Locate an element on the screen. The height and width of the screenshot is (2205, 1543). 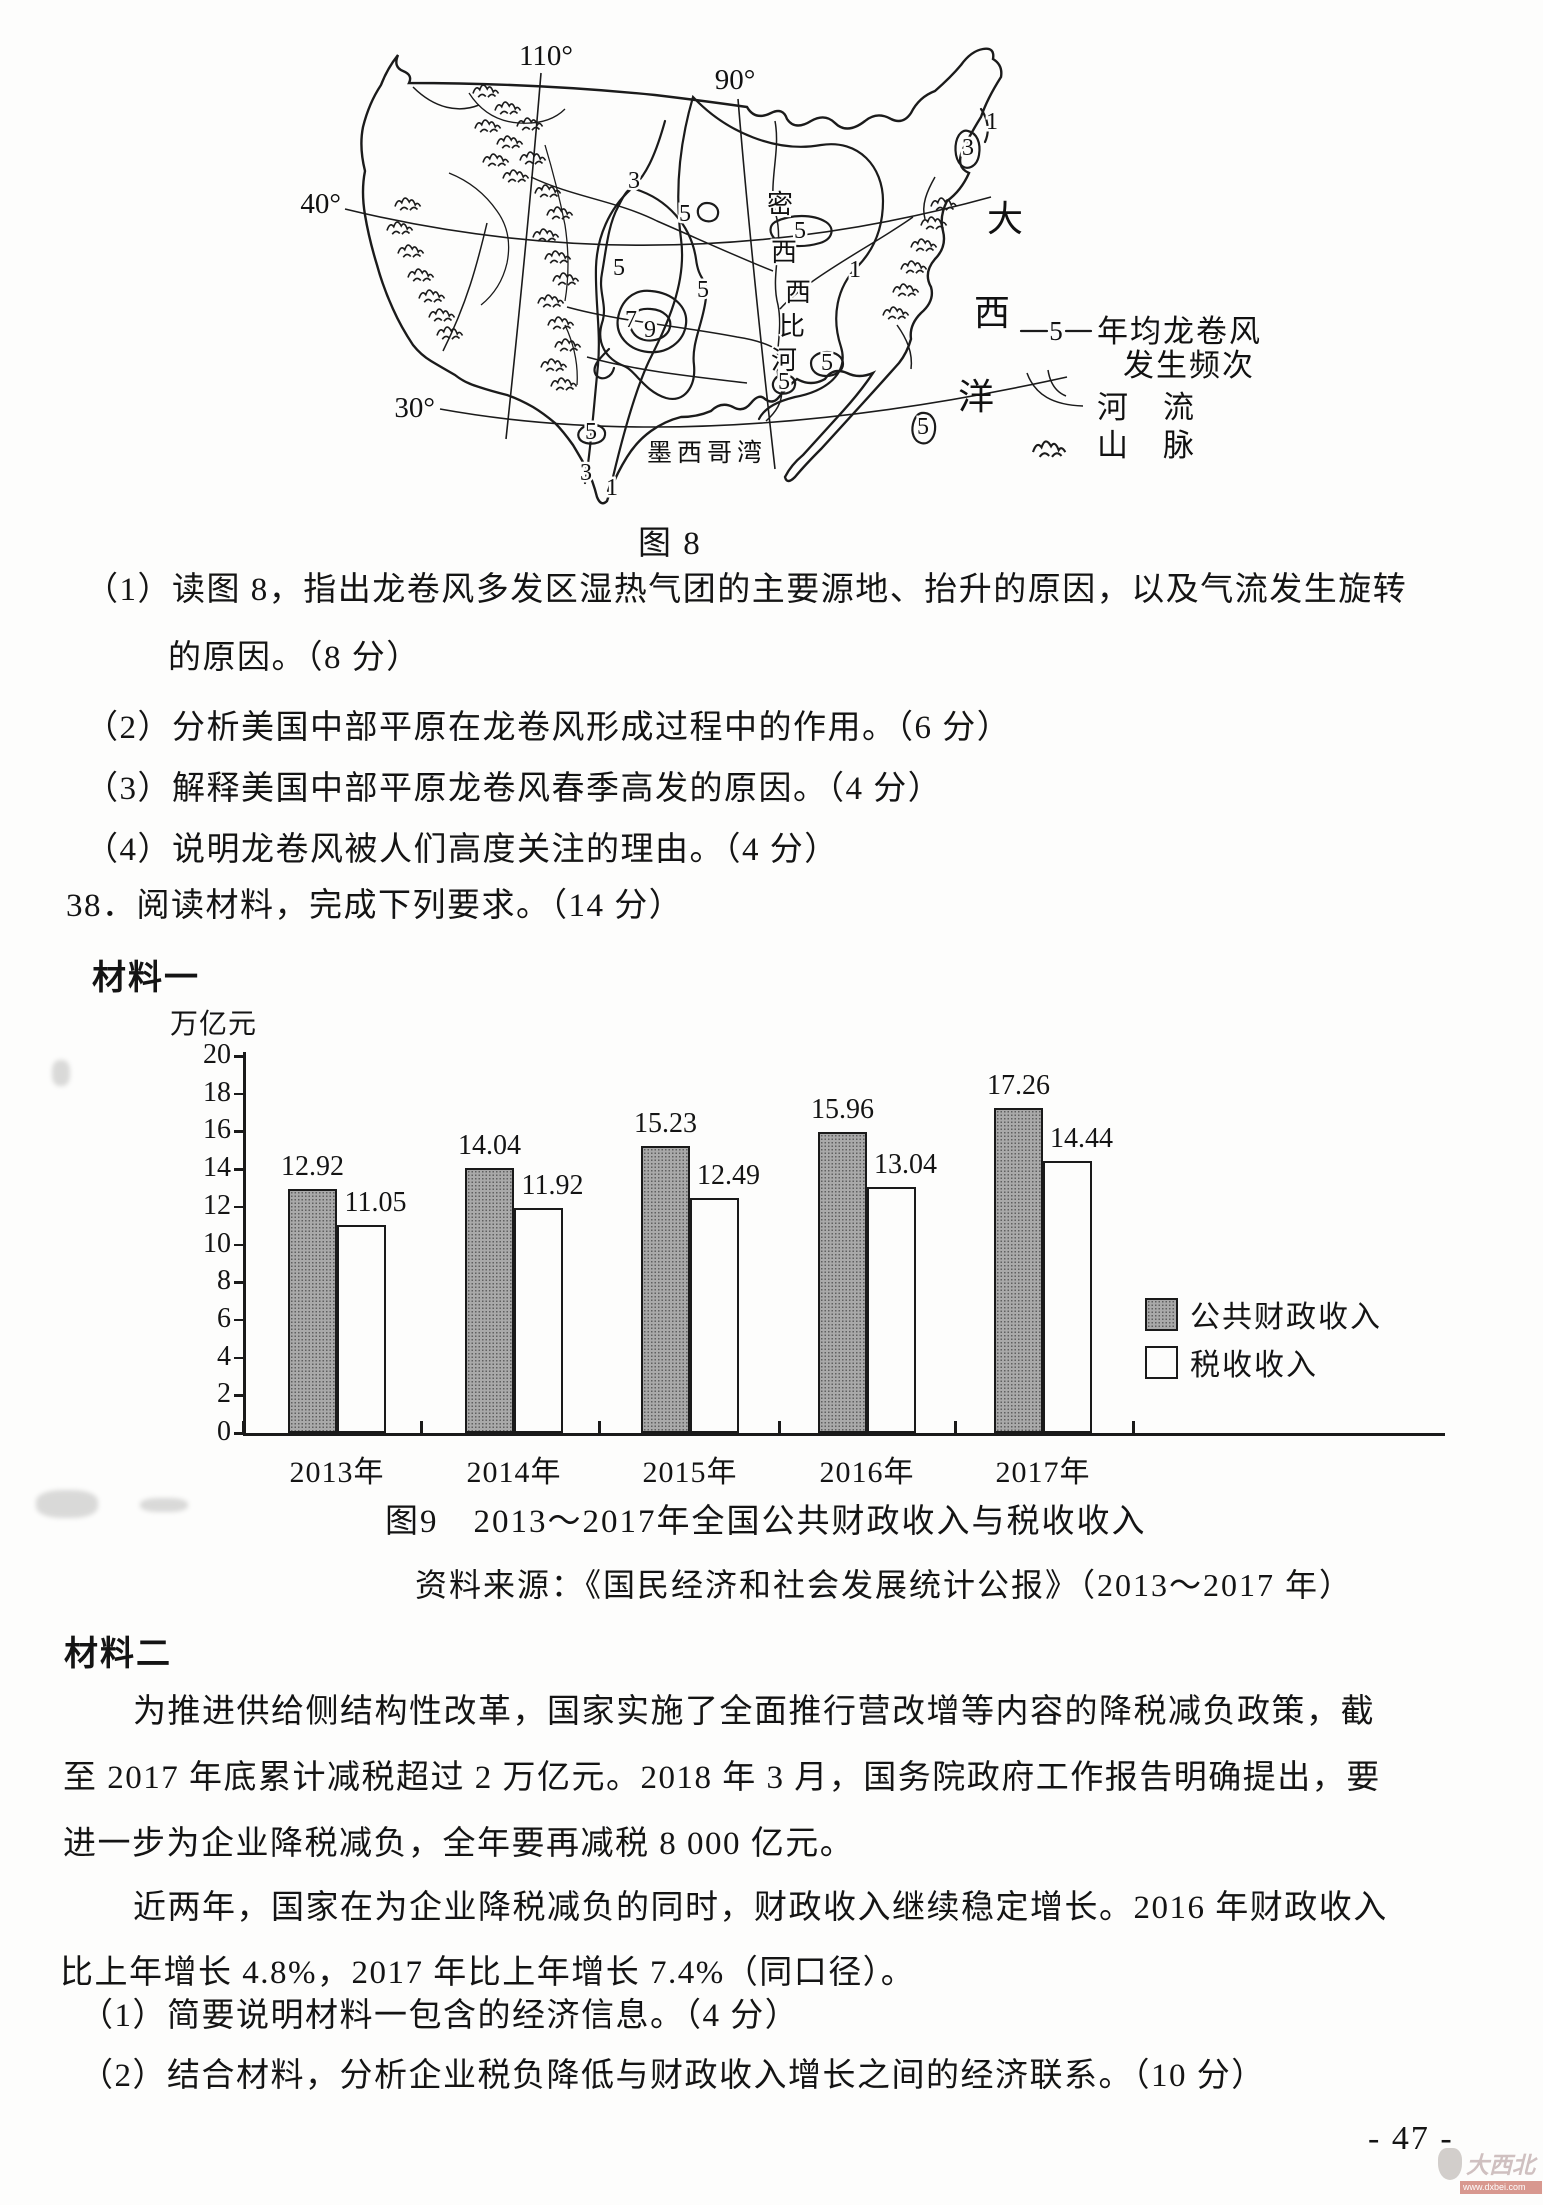
material1-header: 材料一 is located at coordinates (146, 978).